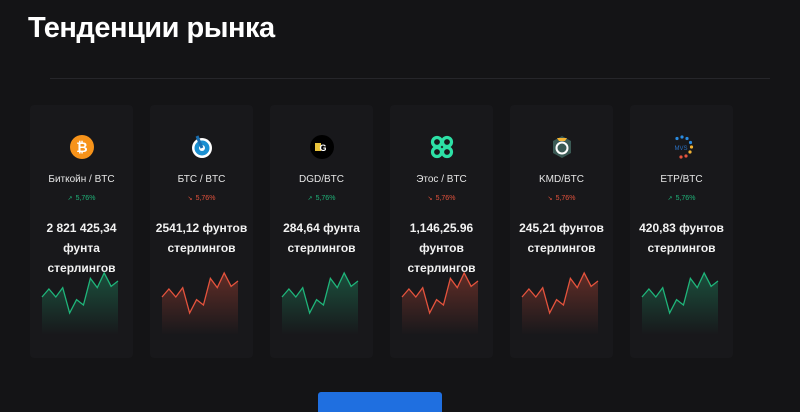 The height and width of the screenshot is (412, 800). What do you see at coordinates (202, 146) in the screenshot?
I see `bts-icon` at bounding box center [202, 146].